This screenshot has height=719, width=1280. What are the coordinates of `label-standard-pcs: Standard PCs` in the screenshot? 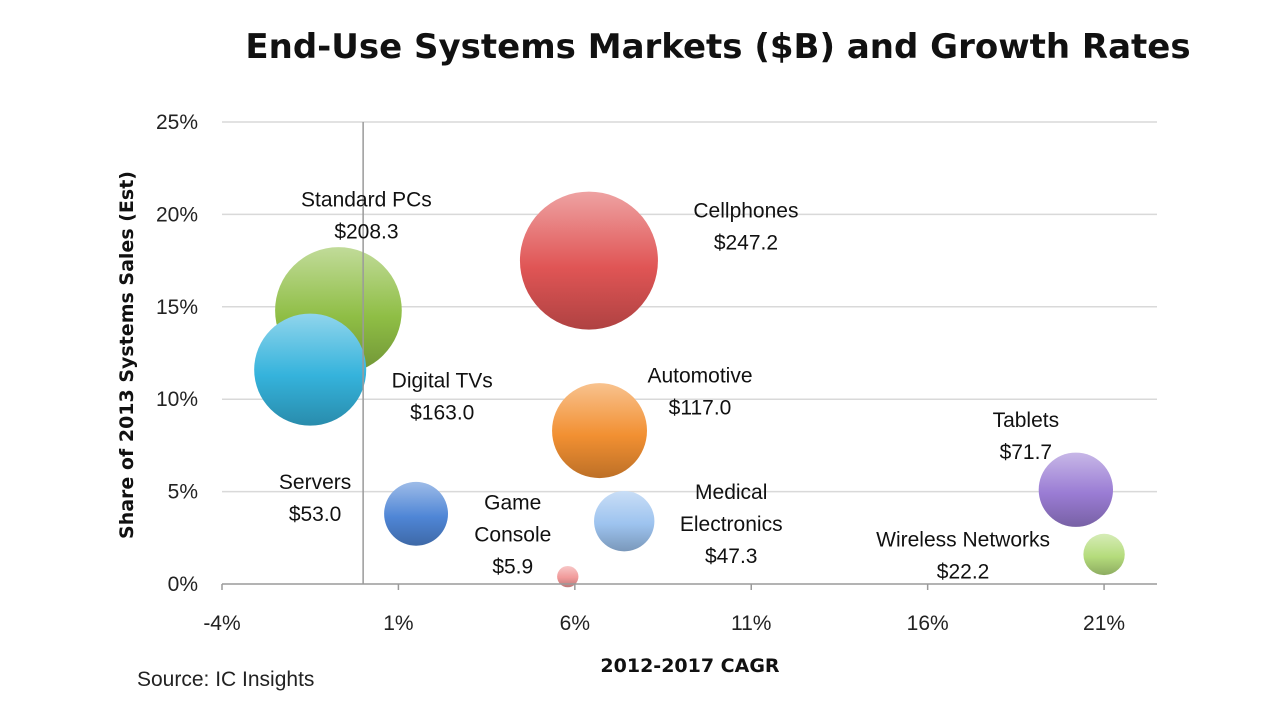 It's located at (366, 199).